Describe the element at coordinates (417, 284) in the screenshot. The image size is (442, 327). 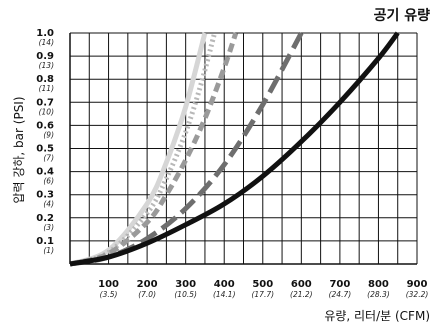
I see `x-tick-label: 900` at that location.